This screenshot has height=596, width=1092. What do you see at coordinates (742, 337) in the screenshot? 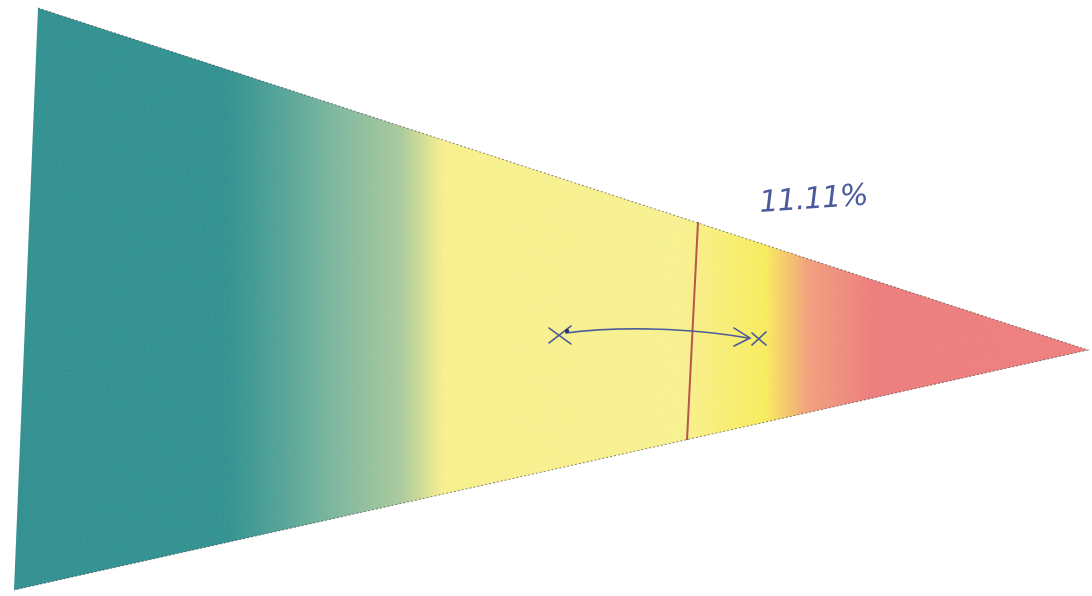
I see `arrow-head-icon` at bounding box center [742, 337].